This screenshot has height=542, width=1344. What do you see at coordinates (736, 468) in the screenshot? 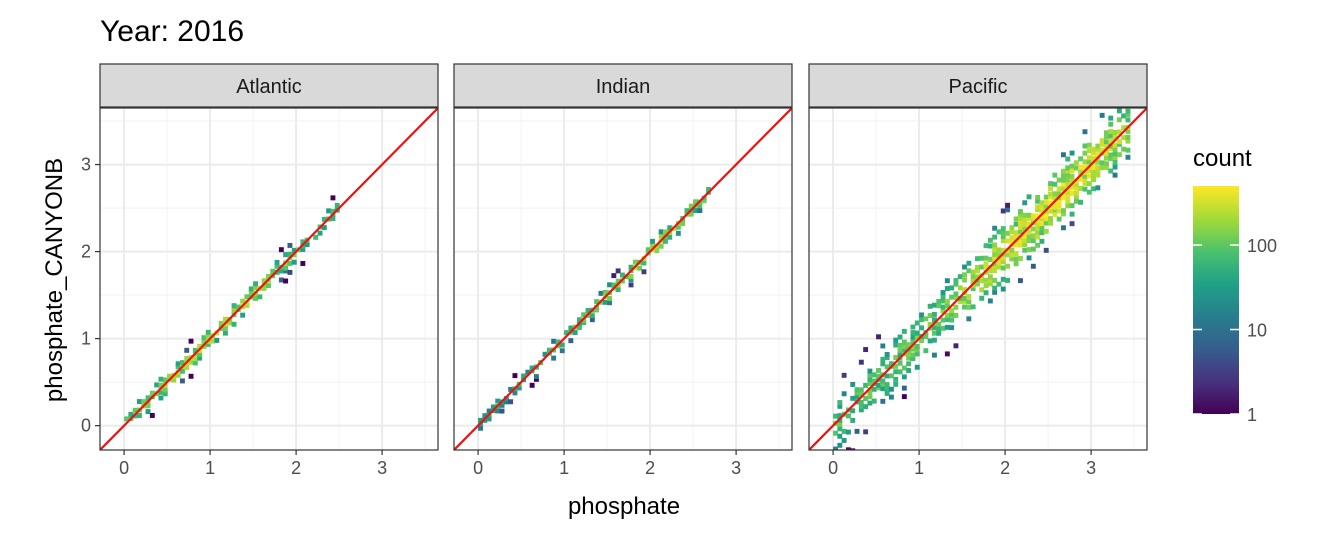
I see `x-tick-label: 3` at bounding box center [736, 468].